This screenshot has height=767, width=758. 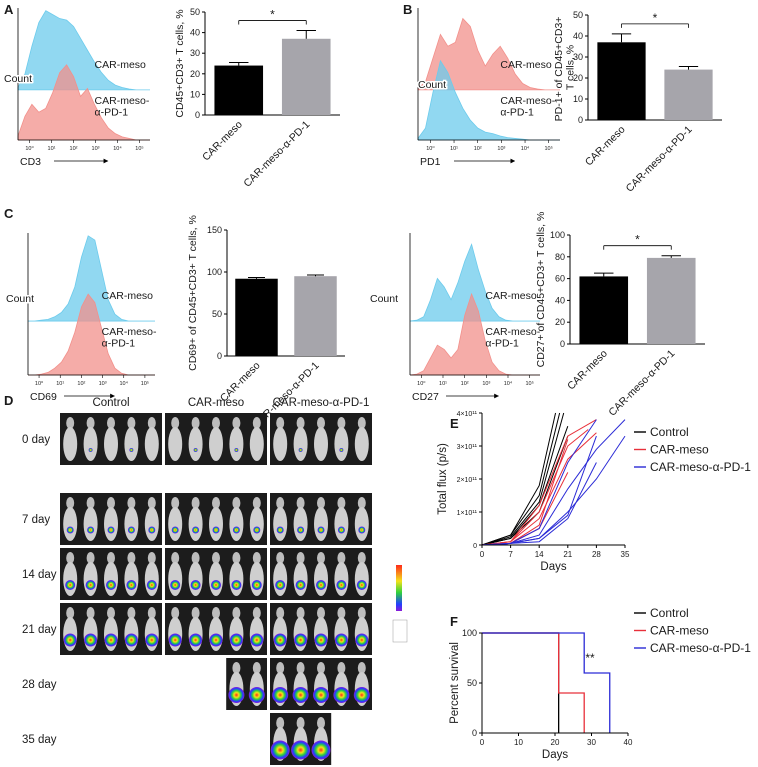 What do you see at coordinates (121, 65) in the screenshot?
I see `series-label: CAR-meso` at bounding box center [121, 65].